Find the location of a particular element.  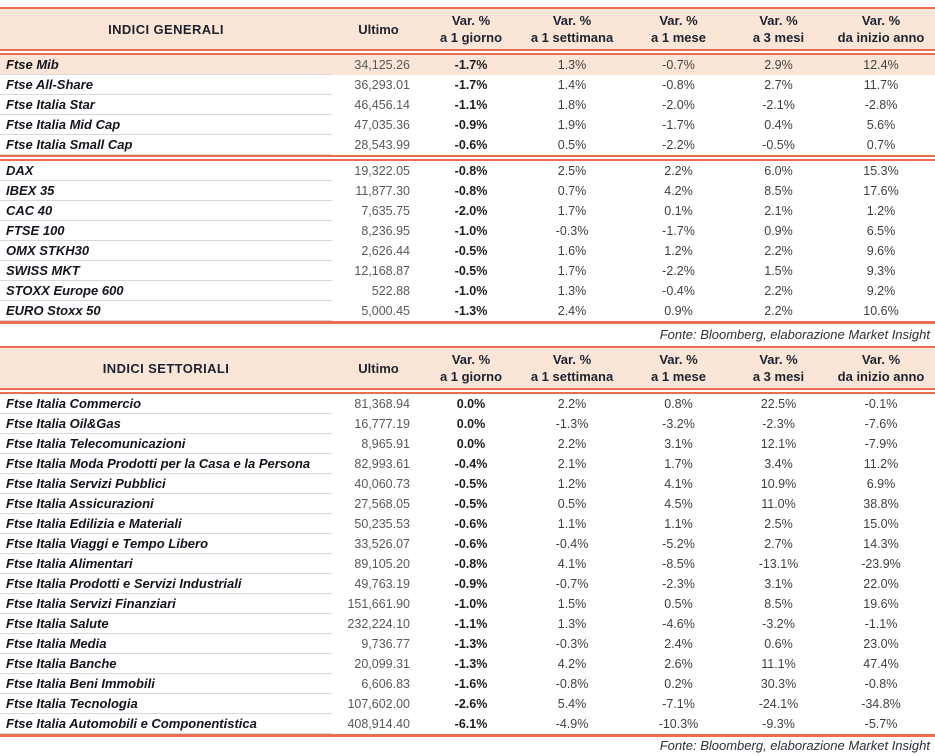

var-value: 1.1% is located at coordinates (678, 524).